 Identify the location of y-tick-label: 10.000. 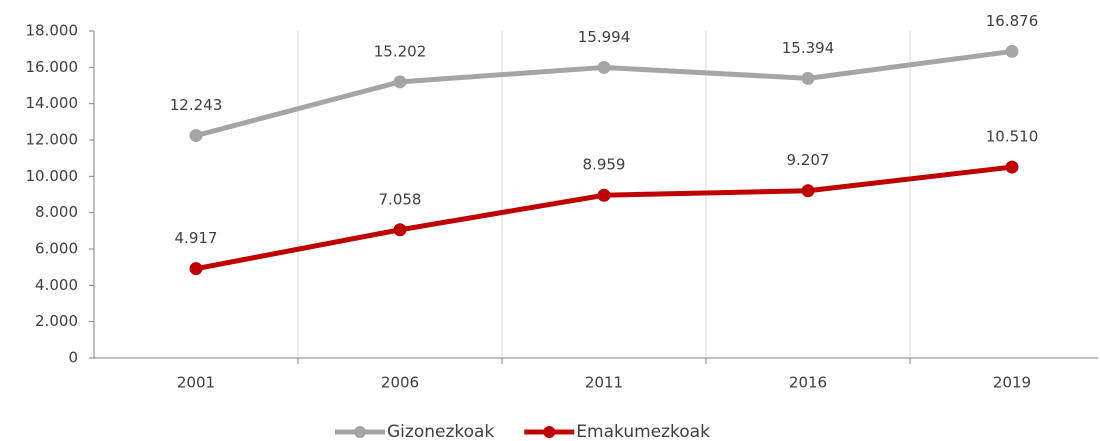
(52, 176).